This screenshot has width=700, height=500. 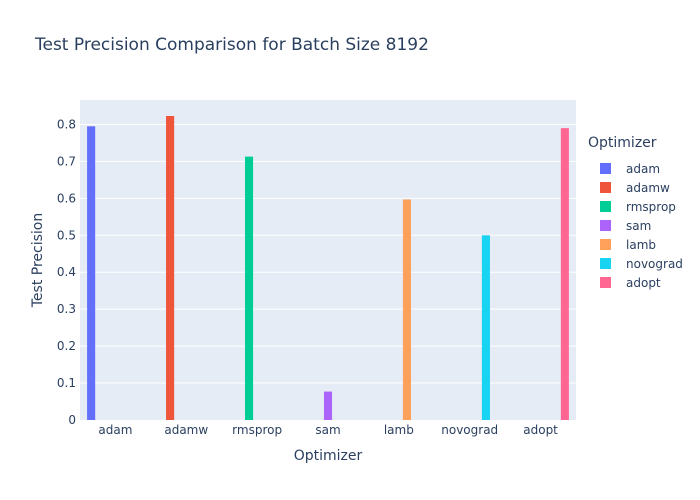 I want to click on y-tick-label: 0.2, so click(x=66, y=346).